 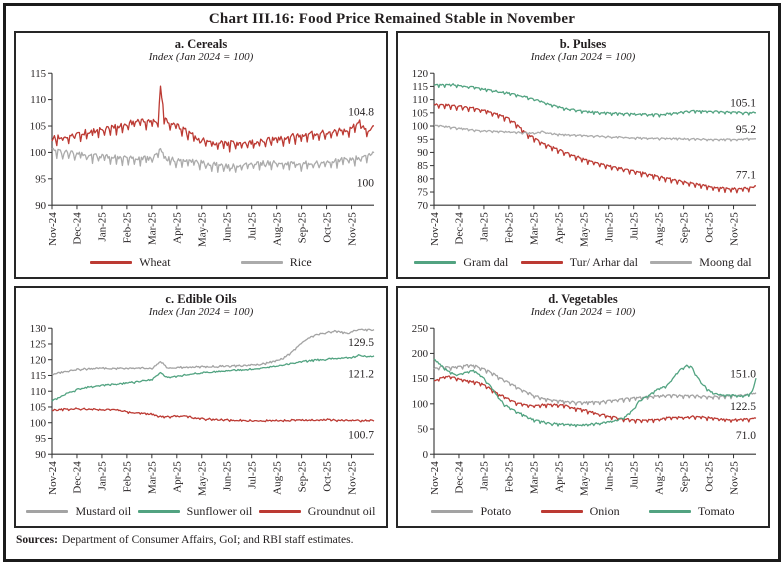 I want to click on svg-text: 129.5, so click(x=361, y=342).